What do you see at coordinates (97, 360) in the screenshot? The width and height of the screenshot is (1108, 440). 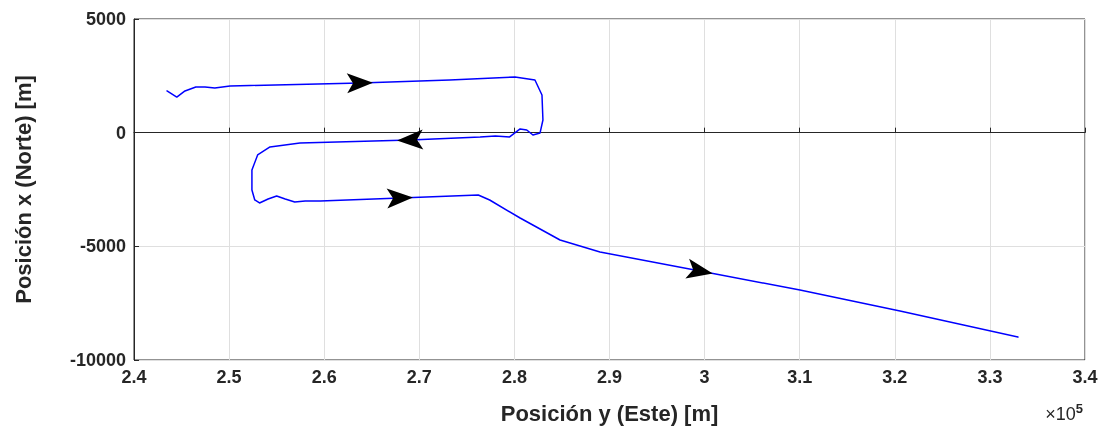 I see `y-tick-label: -10000` at bounding box center [97, 360].